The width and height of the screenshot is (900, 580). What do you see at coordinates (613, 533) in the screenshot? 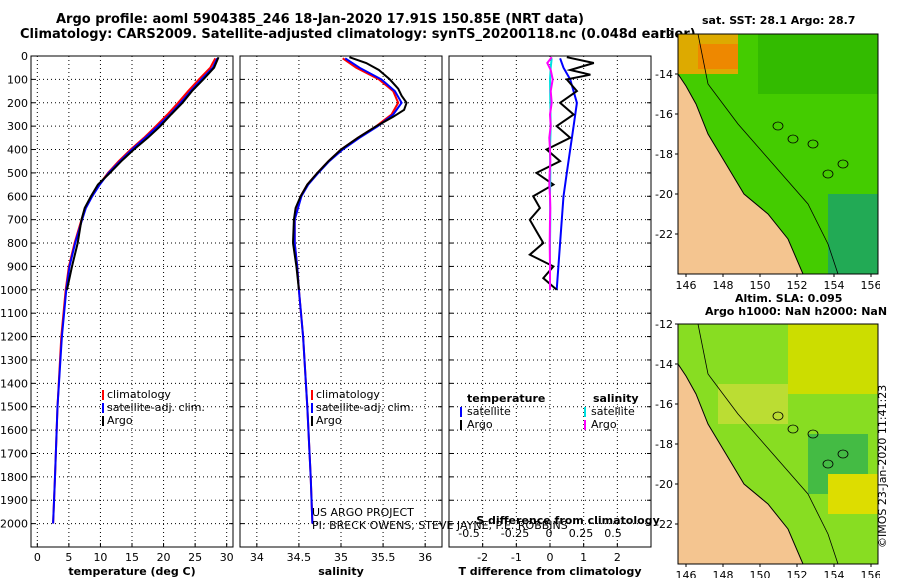
I see `top-x-tick-label: 0.5` at bounding box center [613, 533].